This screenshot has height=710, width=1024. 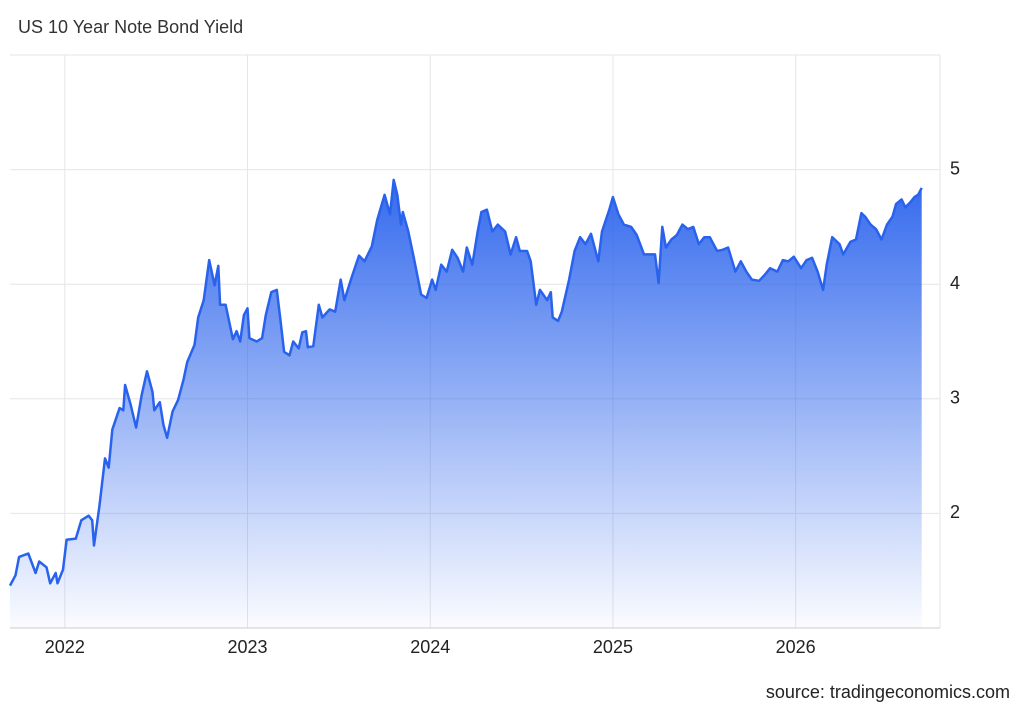 I want to click on x-tick-label: 2023, so click(x=248, y=647).